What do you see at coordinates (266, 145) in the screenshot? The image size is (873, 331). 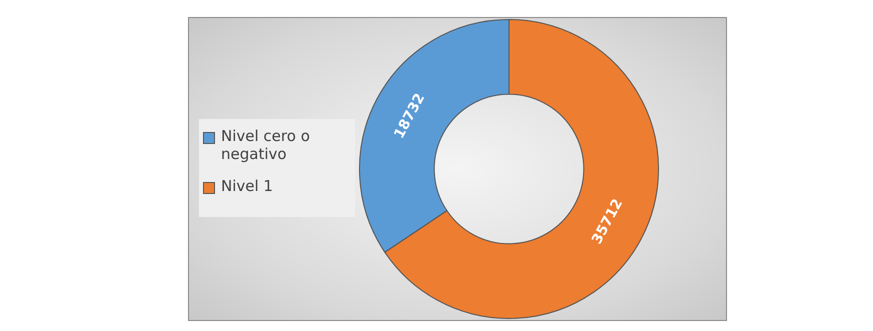 I see `legend-label: Nivel cero o negativo` at bounding box center [266, 145].